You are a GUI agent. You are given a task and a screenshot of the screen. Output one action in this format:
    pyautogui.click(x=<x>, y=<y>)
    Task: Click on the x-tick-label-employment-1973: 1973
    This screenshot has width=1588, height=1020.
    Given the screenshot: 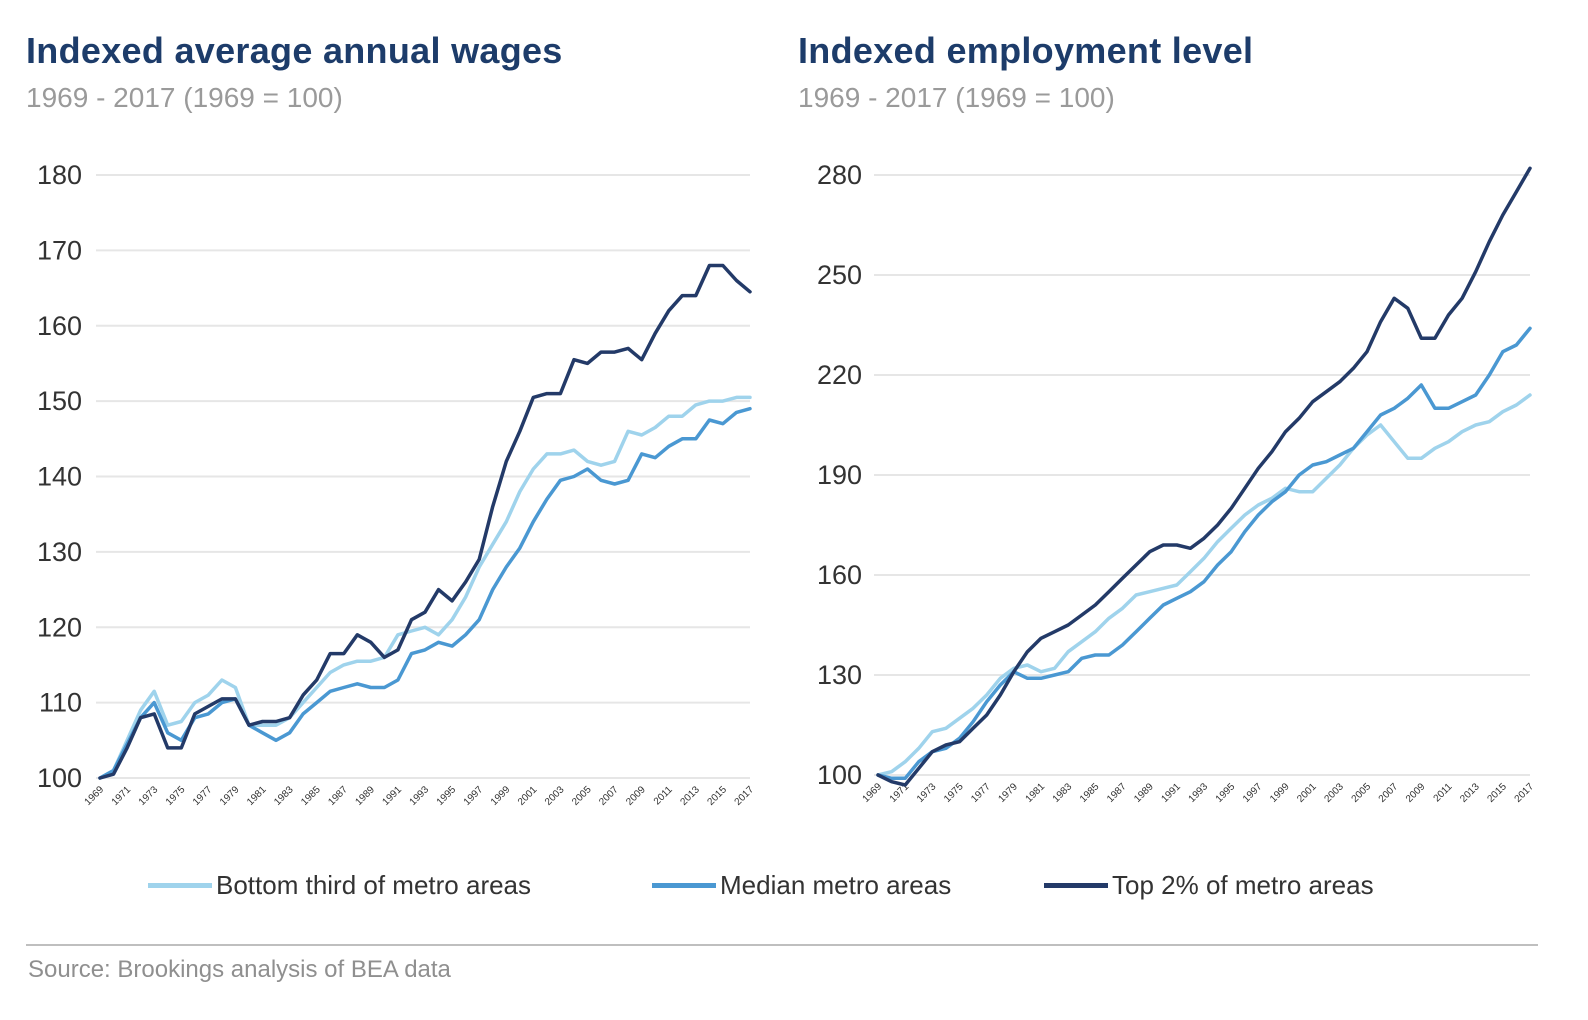 What is the action you would take?
    pyautogui.click(x=927, y=793)
    